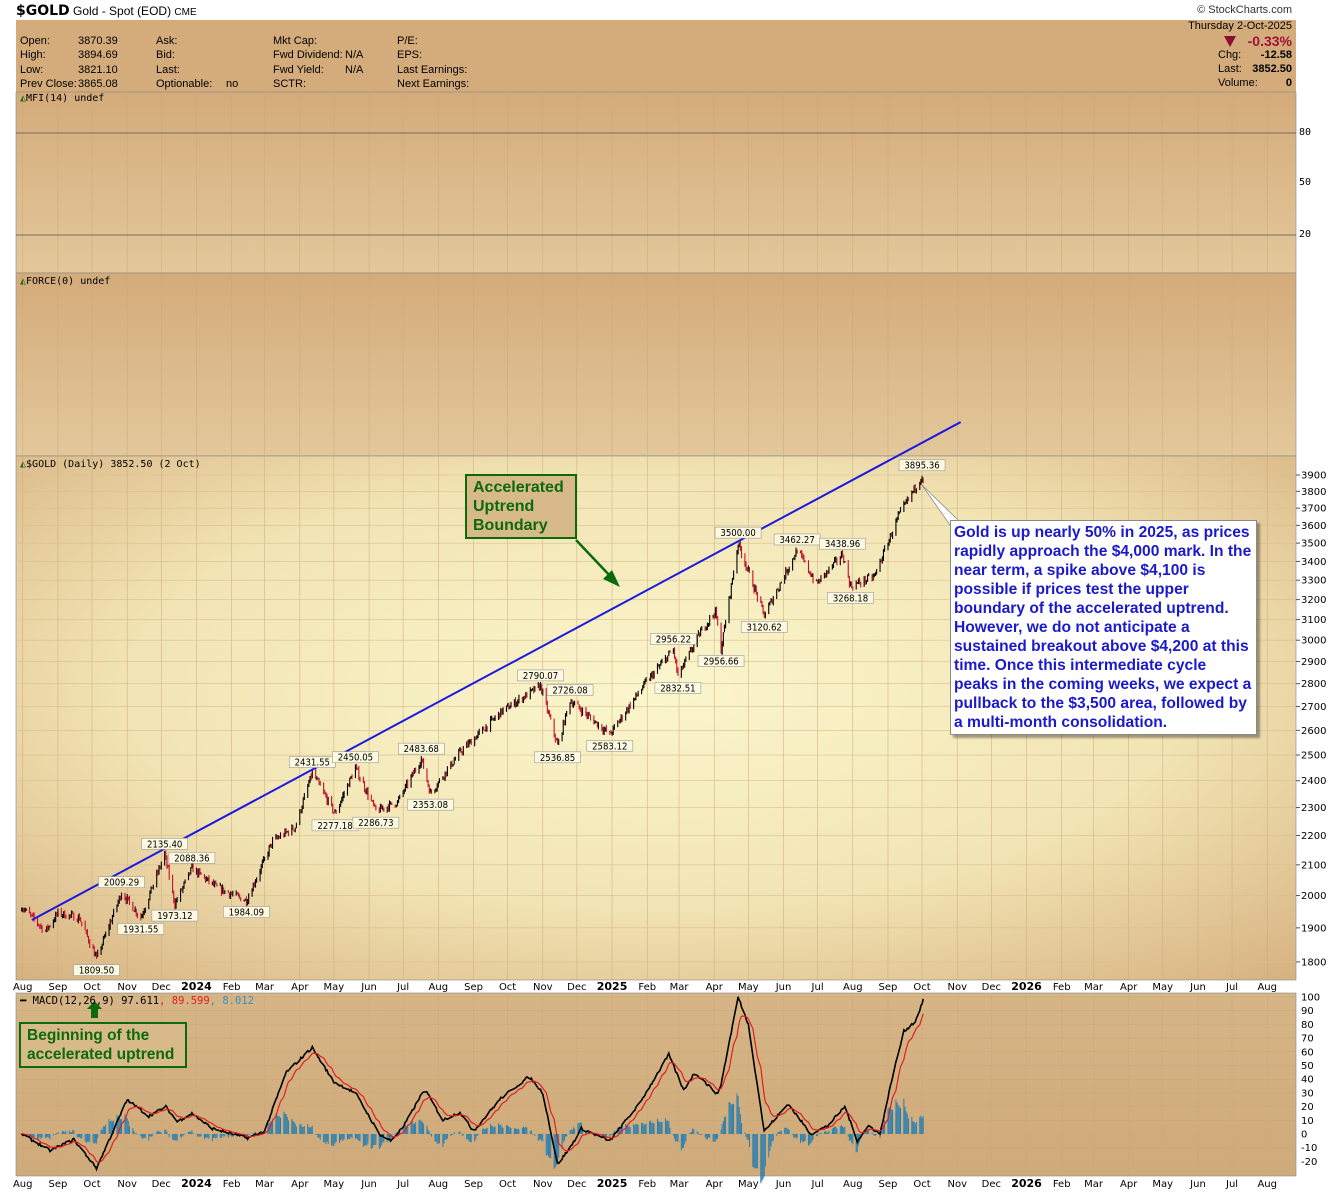  What do you see at coordinates (1313, 526) in the screenshot?
I see `price-tick-label: 3600` at bounding box center [1313, 526].